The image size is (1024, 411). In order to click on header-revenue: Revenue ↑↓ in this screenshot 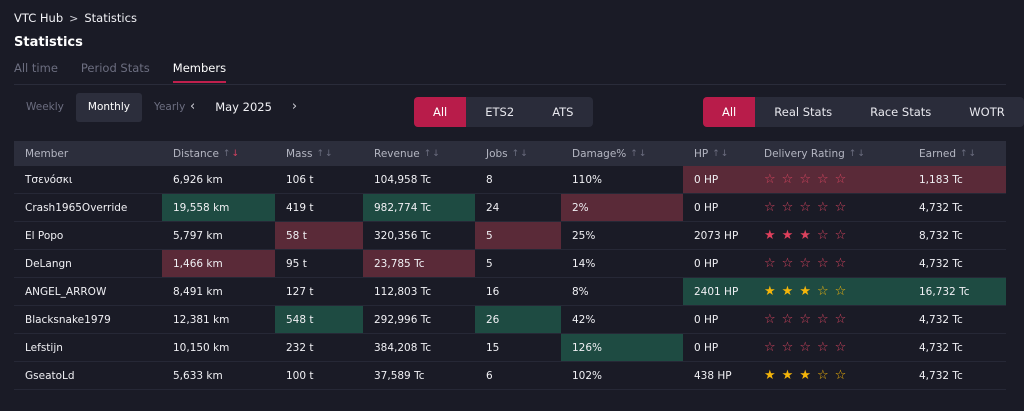, I will do `click(419, 153)`.